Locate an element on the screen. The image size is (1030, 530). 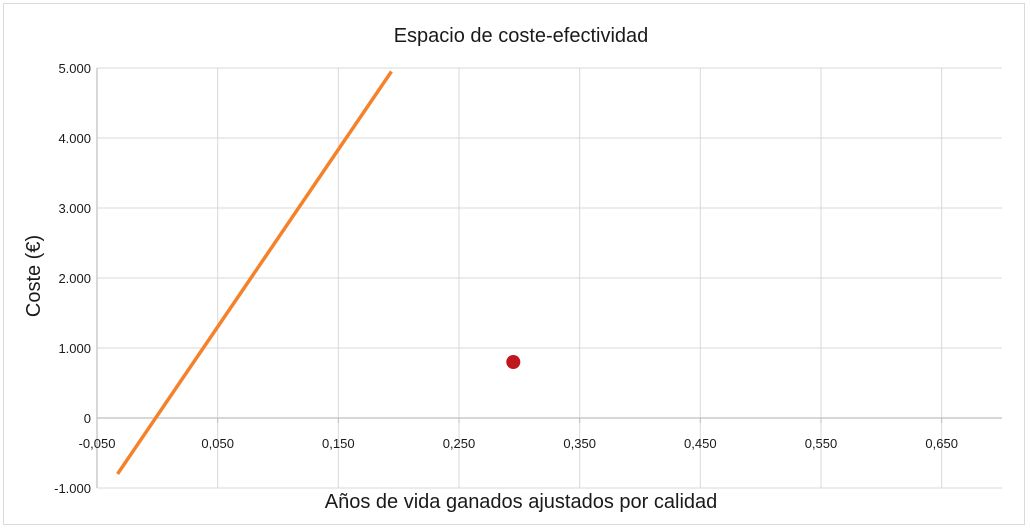
y-tick-label: -1.000 is located at coordinates (72, 488).